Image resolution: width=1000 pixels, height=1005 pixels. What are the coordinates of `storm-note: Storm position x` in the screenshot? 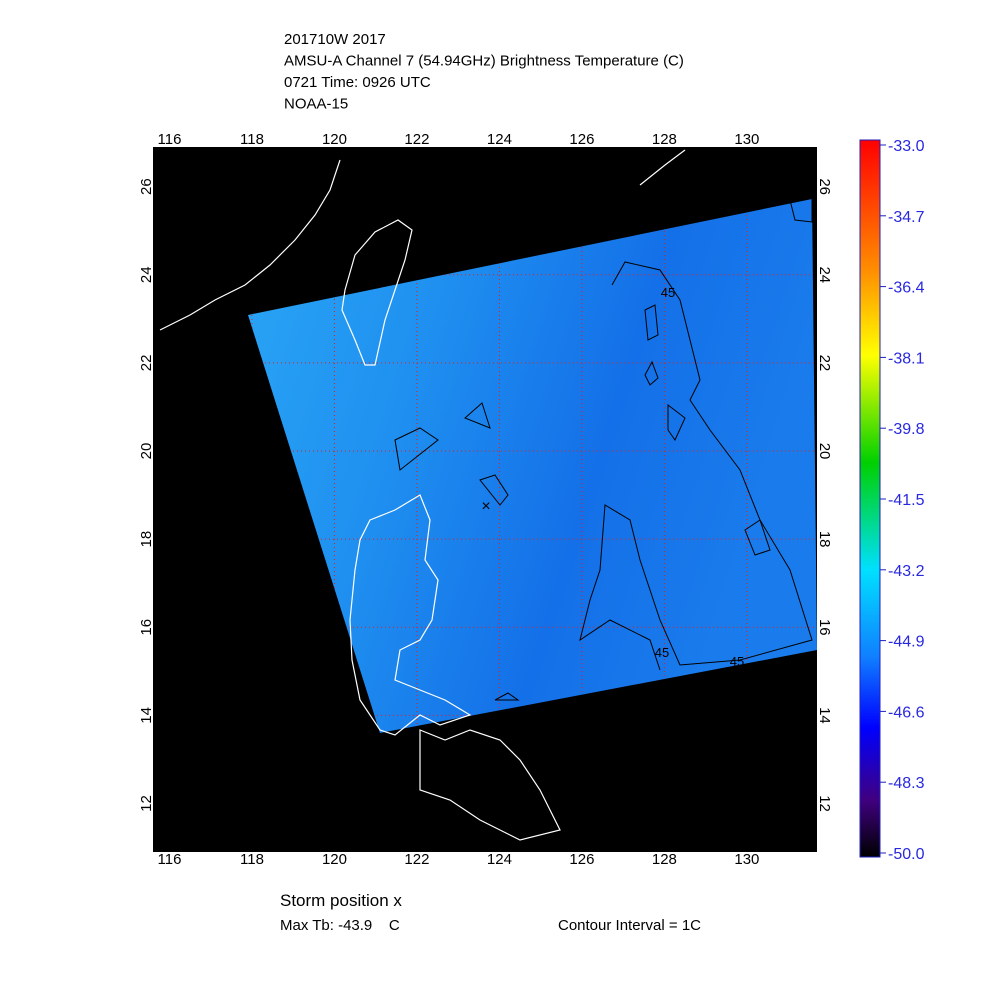 It's located at (341, 900).